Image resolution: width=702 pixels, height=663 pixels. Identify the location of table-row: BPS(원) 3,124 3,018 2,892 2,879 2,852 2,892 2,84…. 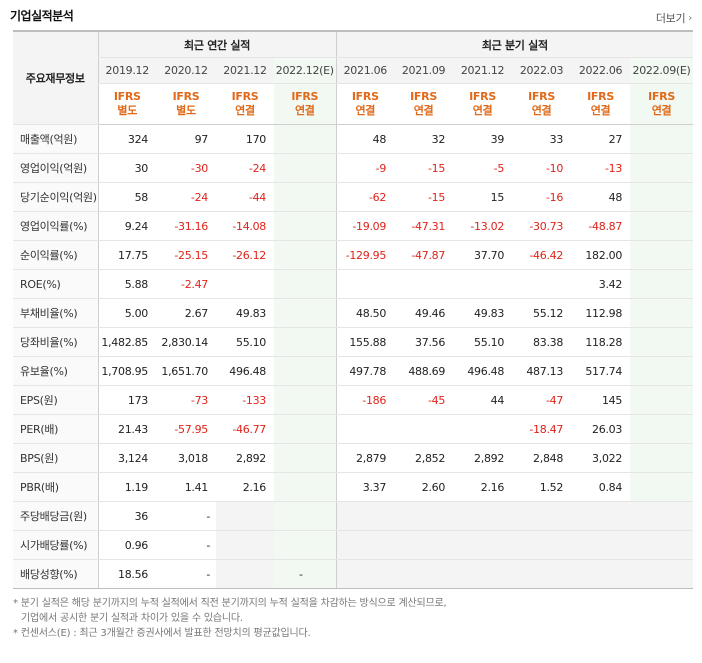
(353, 458).